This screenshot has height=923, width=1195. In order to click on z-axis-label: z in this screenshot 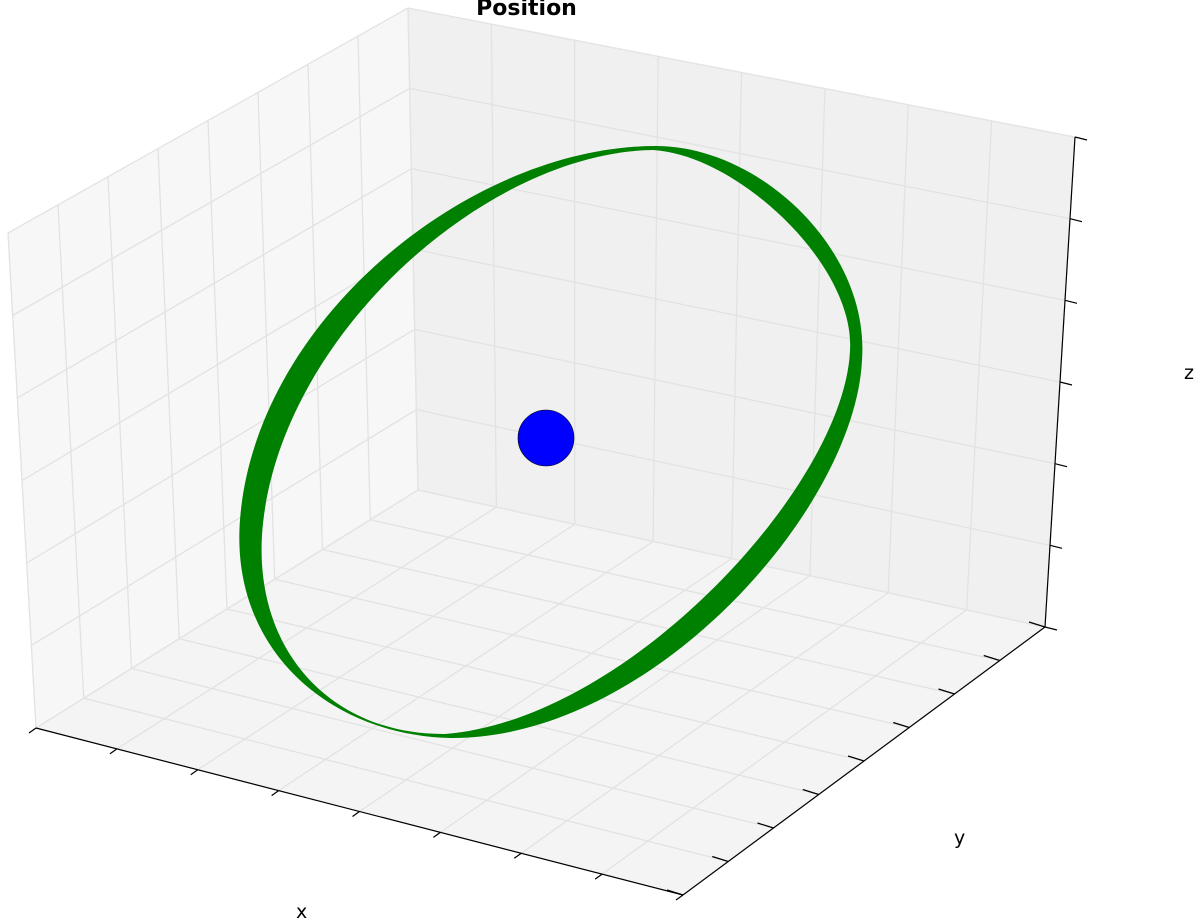, I will do `click(1189, 373)`.